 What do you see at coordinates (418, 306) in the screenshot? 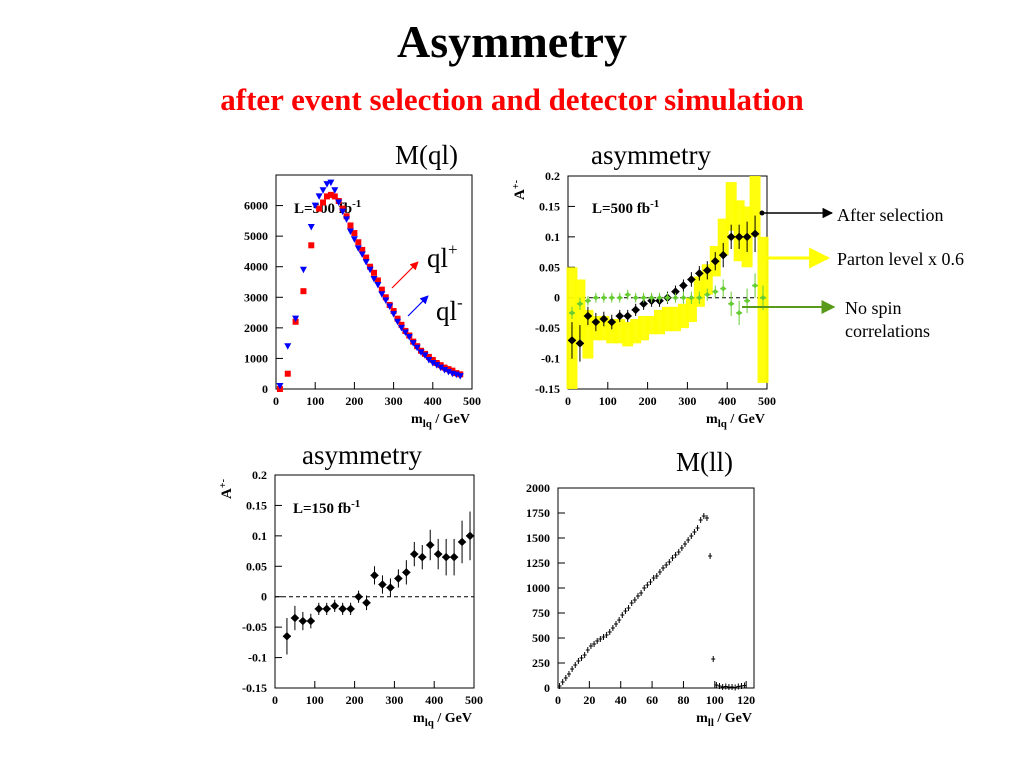
I see `ql-minus-arrow` at bounding box center [418, 306].